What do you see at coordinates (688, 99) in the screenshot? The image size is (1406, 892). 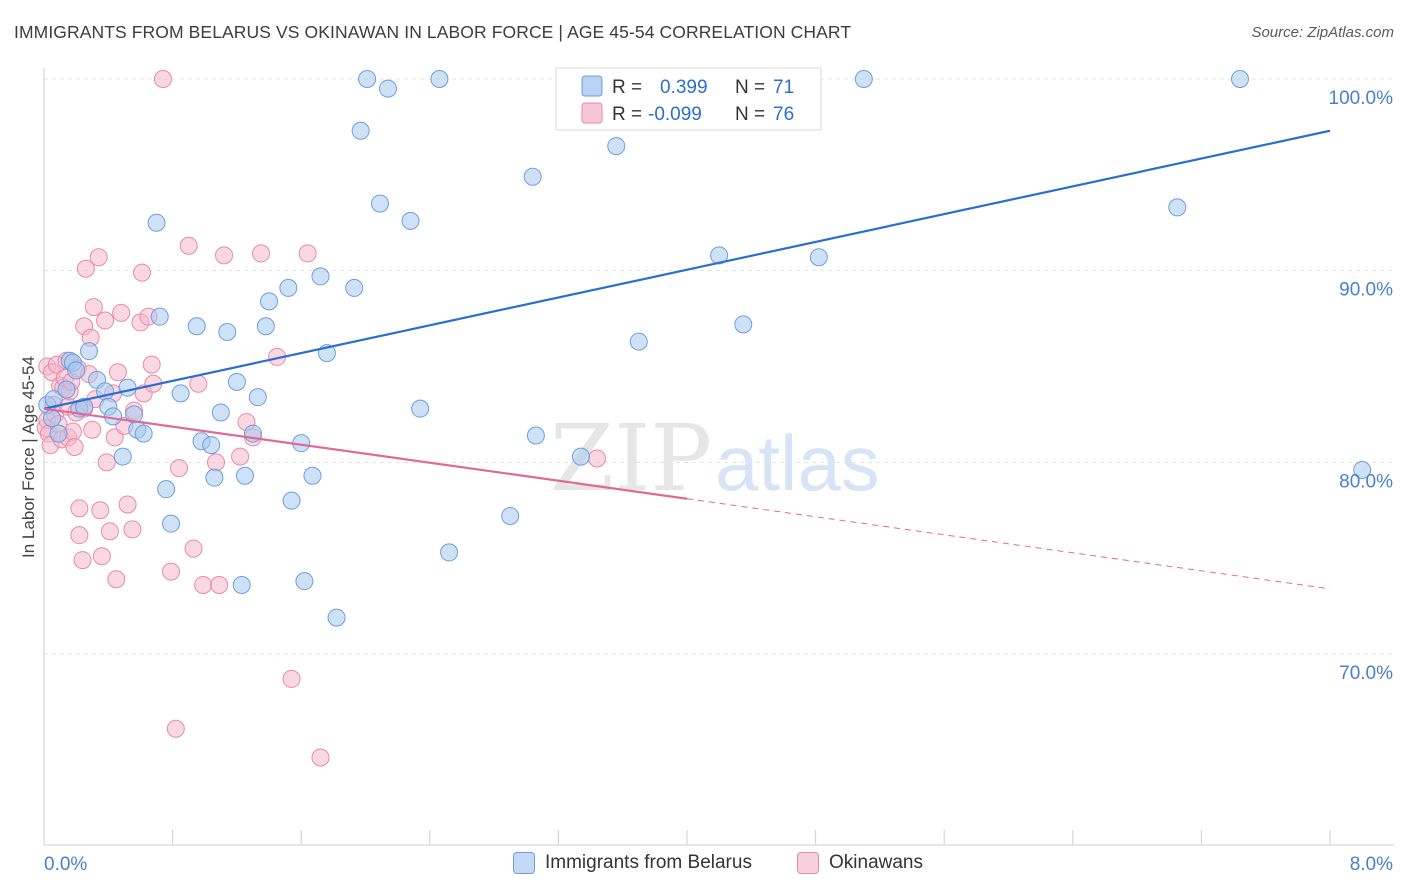 I see `legend-stats: R = 0.399 N = 71 R = -0.099 N = 76` at bounding box center [688, 99].